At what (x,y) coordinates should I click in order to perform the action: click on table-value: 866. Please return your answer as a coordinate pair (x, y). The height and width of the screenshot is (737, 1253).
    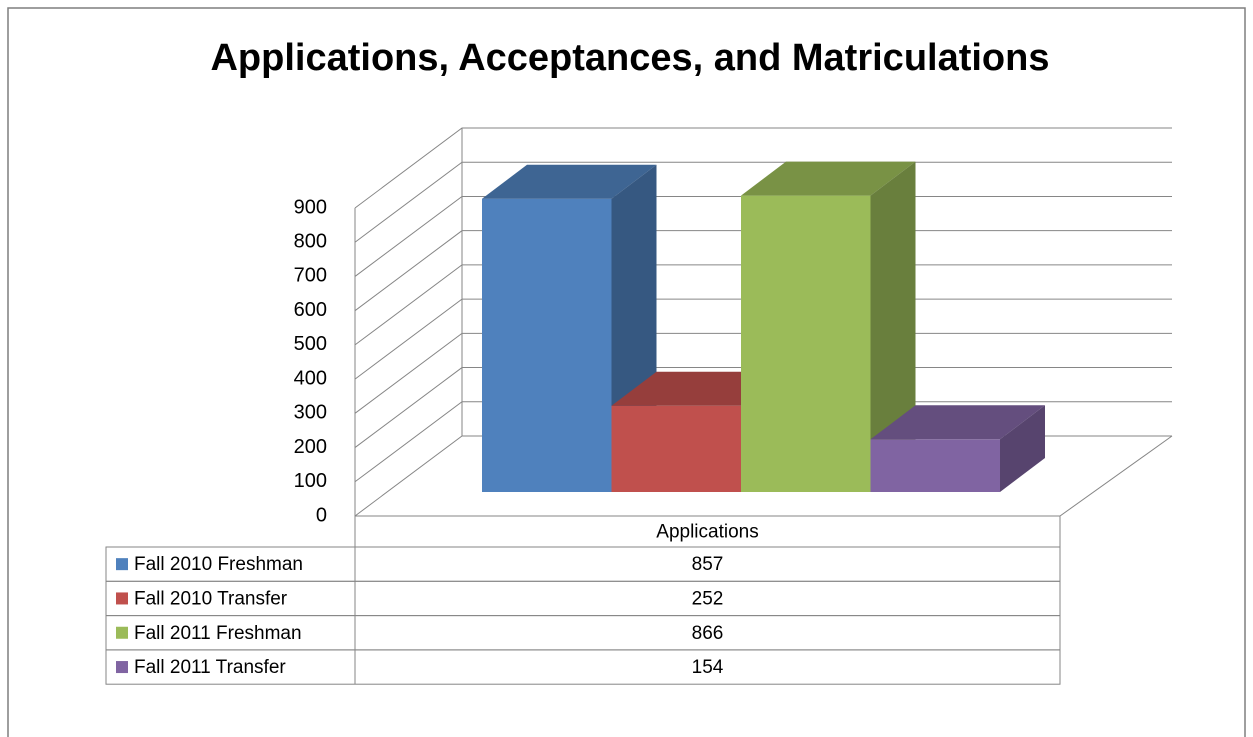
    Looking at the image, I should click on (708, 633).